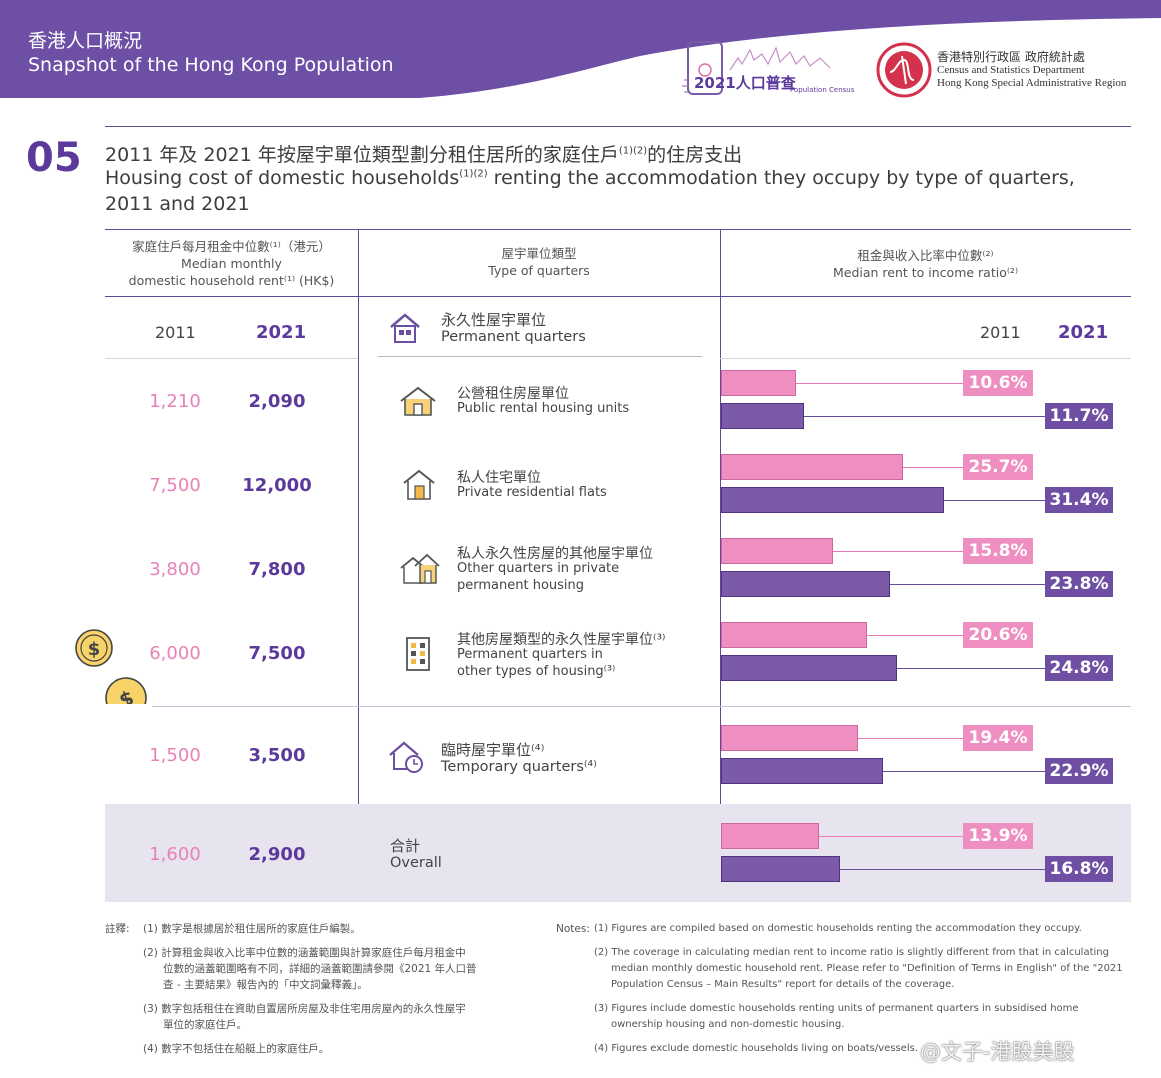 The width and height of the screenshot is (1161, 1078). I want to click on temporary-label-zh: 臨時屋宇單位⁽⁴⁾, so click(493, 750).